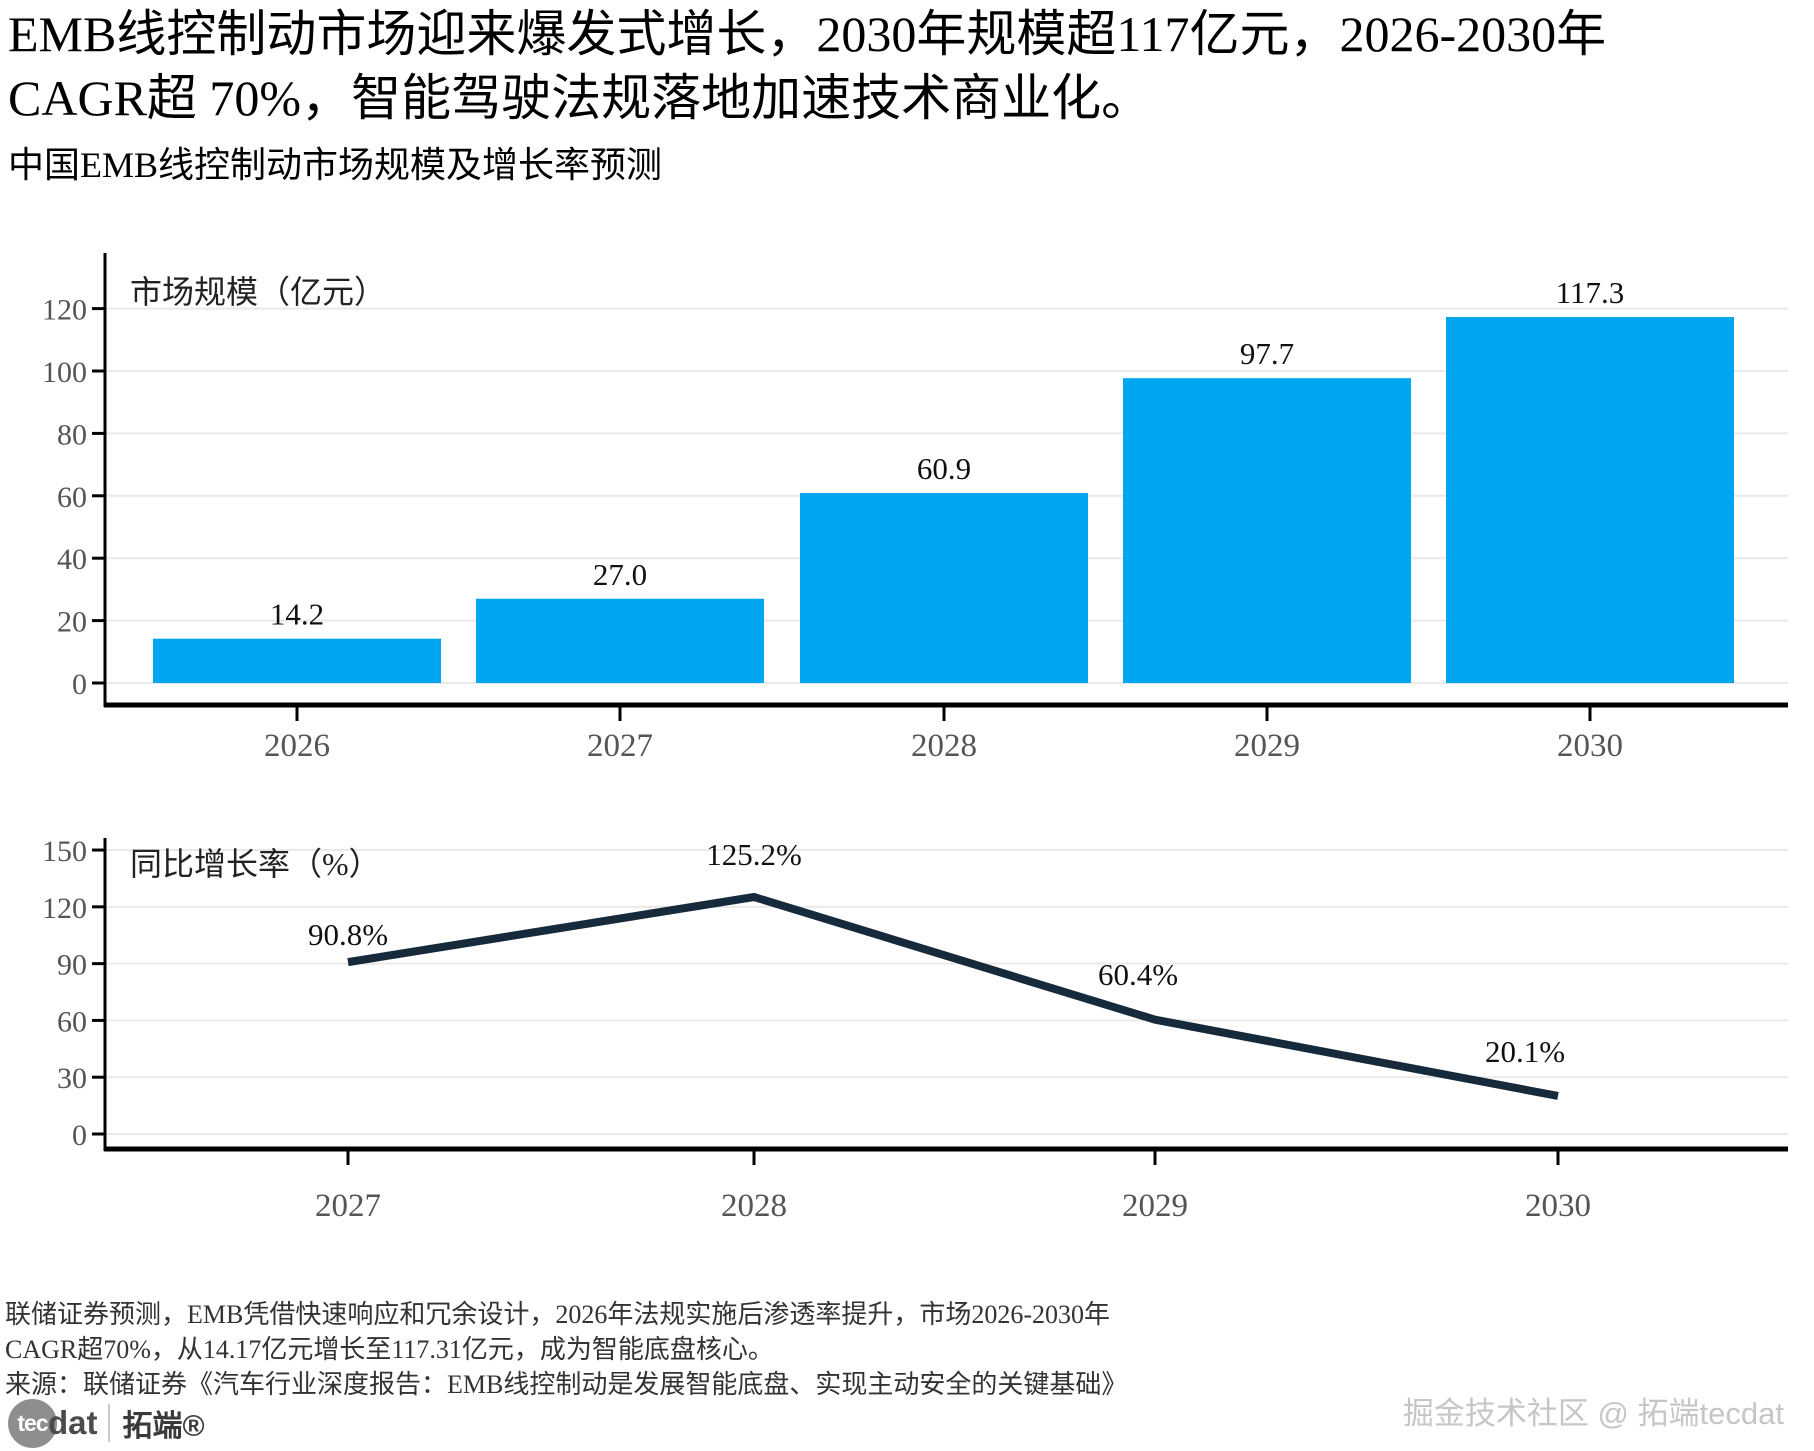 This screenshot has height=1451, width=1814. What do you see at coordinates (72, 965) in the screenshot?
I see `y-tick-label: 90` at bounding box center [72, 965].